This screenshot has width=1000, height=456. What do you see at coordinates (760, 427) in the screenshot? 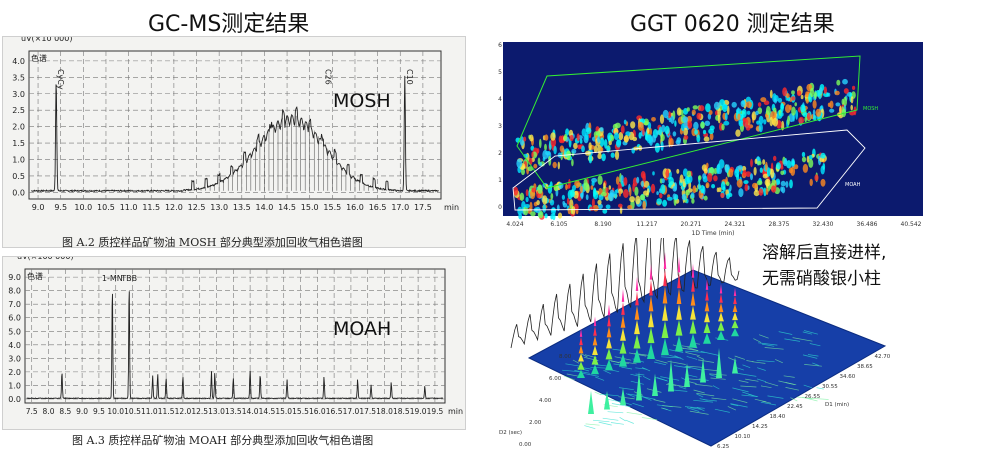
I see `x-tick-label: 14.25` at bounding box center [760, 427].